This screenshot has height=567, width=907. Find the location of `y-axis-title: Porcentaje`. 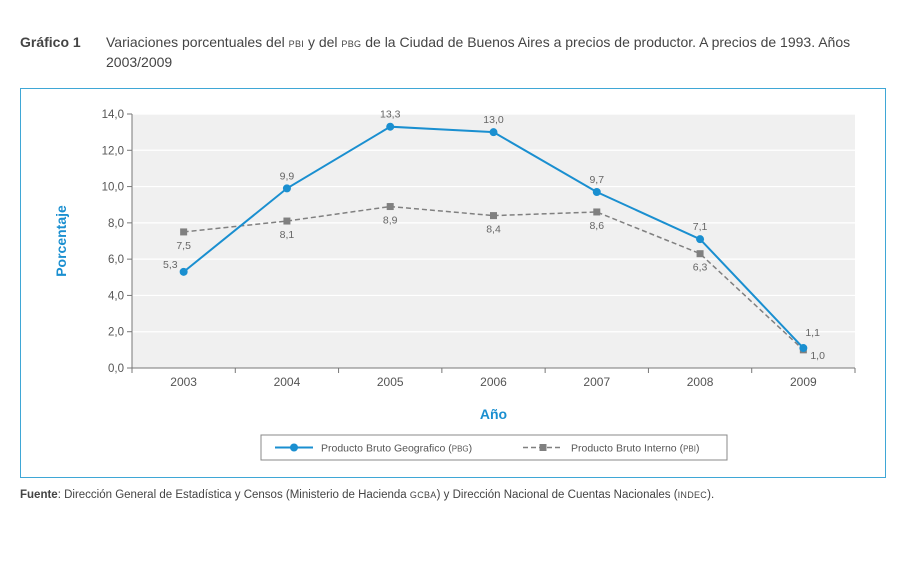

y-axis-title: Porcentaje is located at coordinates (61, 241).